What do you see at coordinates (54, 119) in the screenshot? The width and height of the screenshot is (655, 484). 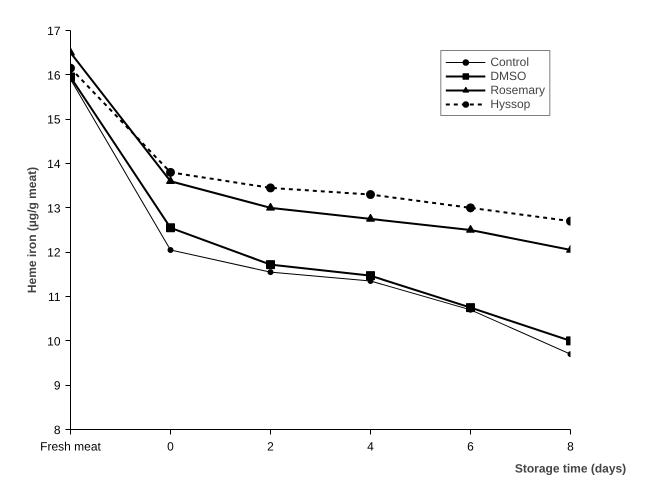 I see `y-tick-label: 15` at bounding box center [54, 119].